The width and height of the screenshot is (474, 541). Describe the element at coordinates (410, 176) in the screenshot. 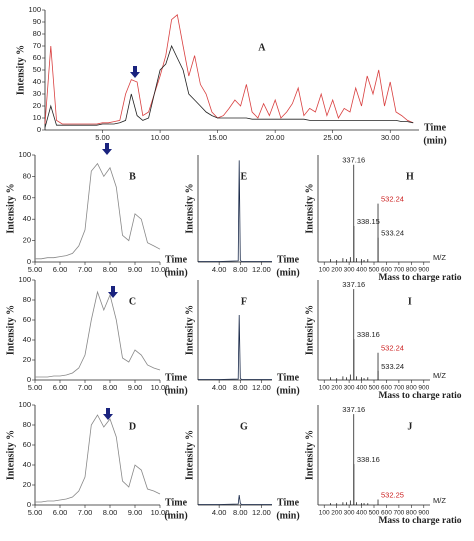

I see `panel-label: H` at that location.